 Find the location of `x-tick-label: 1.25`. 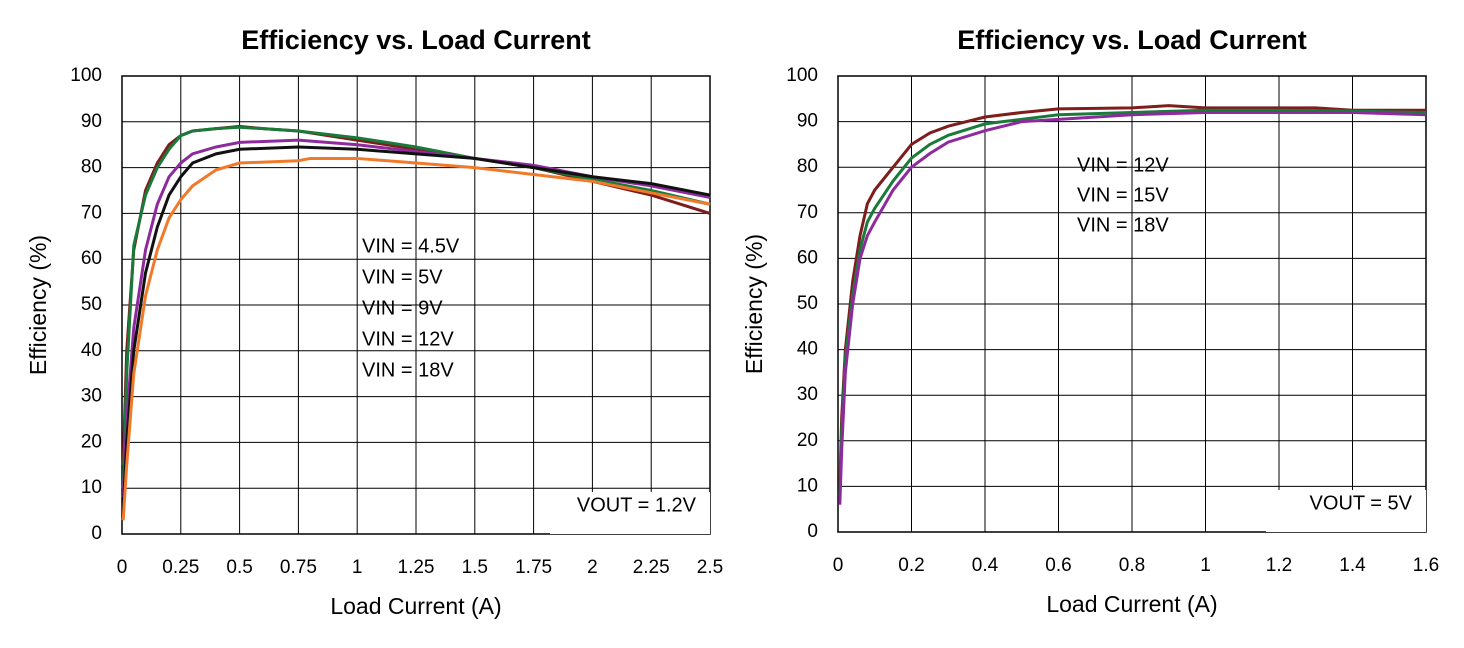

x-tick-label: 1.25 is located at coordinates (416, 567).